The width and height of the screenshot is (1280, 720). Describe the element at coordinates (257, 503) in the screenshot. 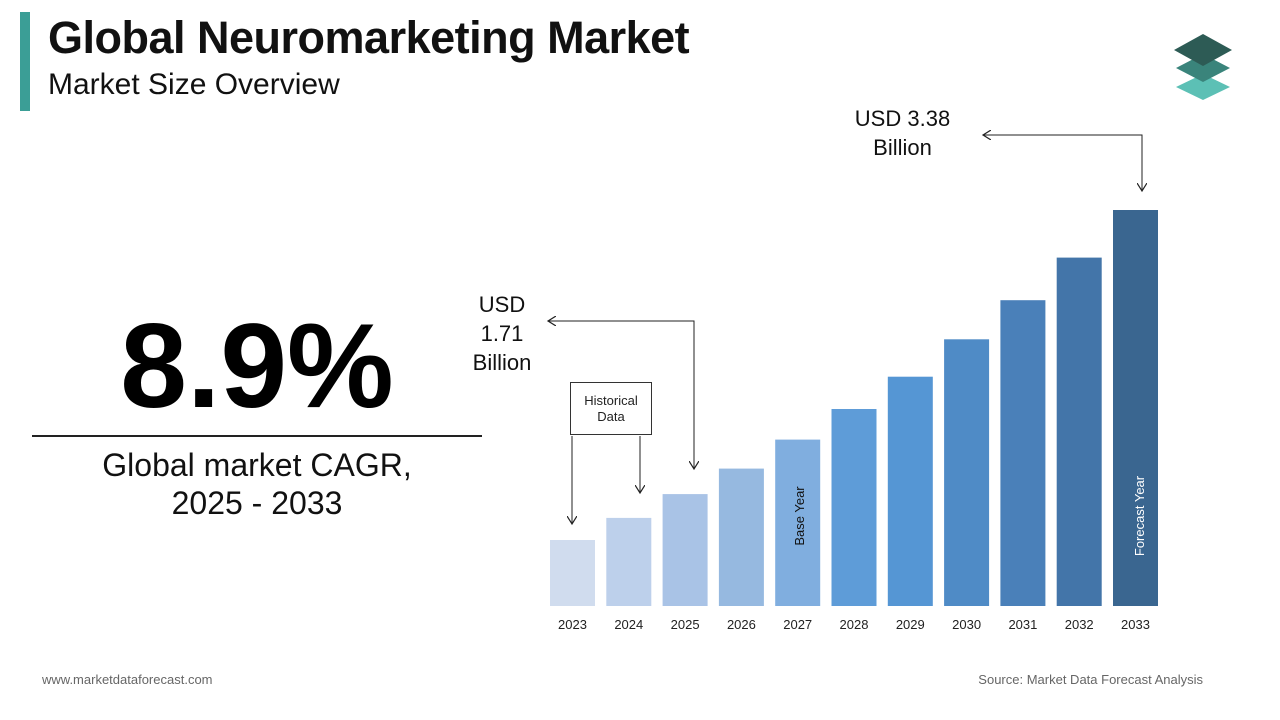

I see `cagr-label-line2: 2025 - 2033` at that location.